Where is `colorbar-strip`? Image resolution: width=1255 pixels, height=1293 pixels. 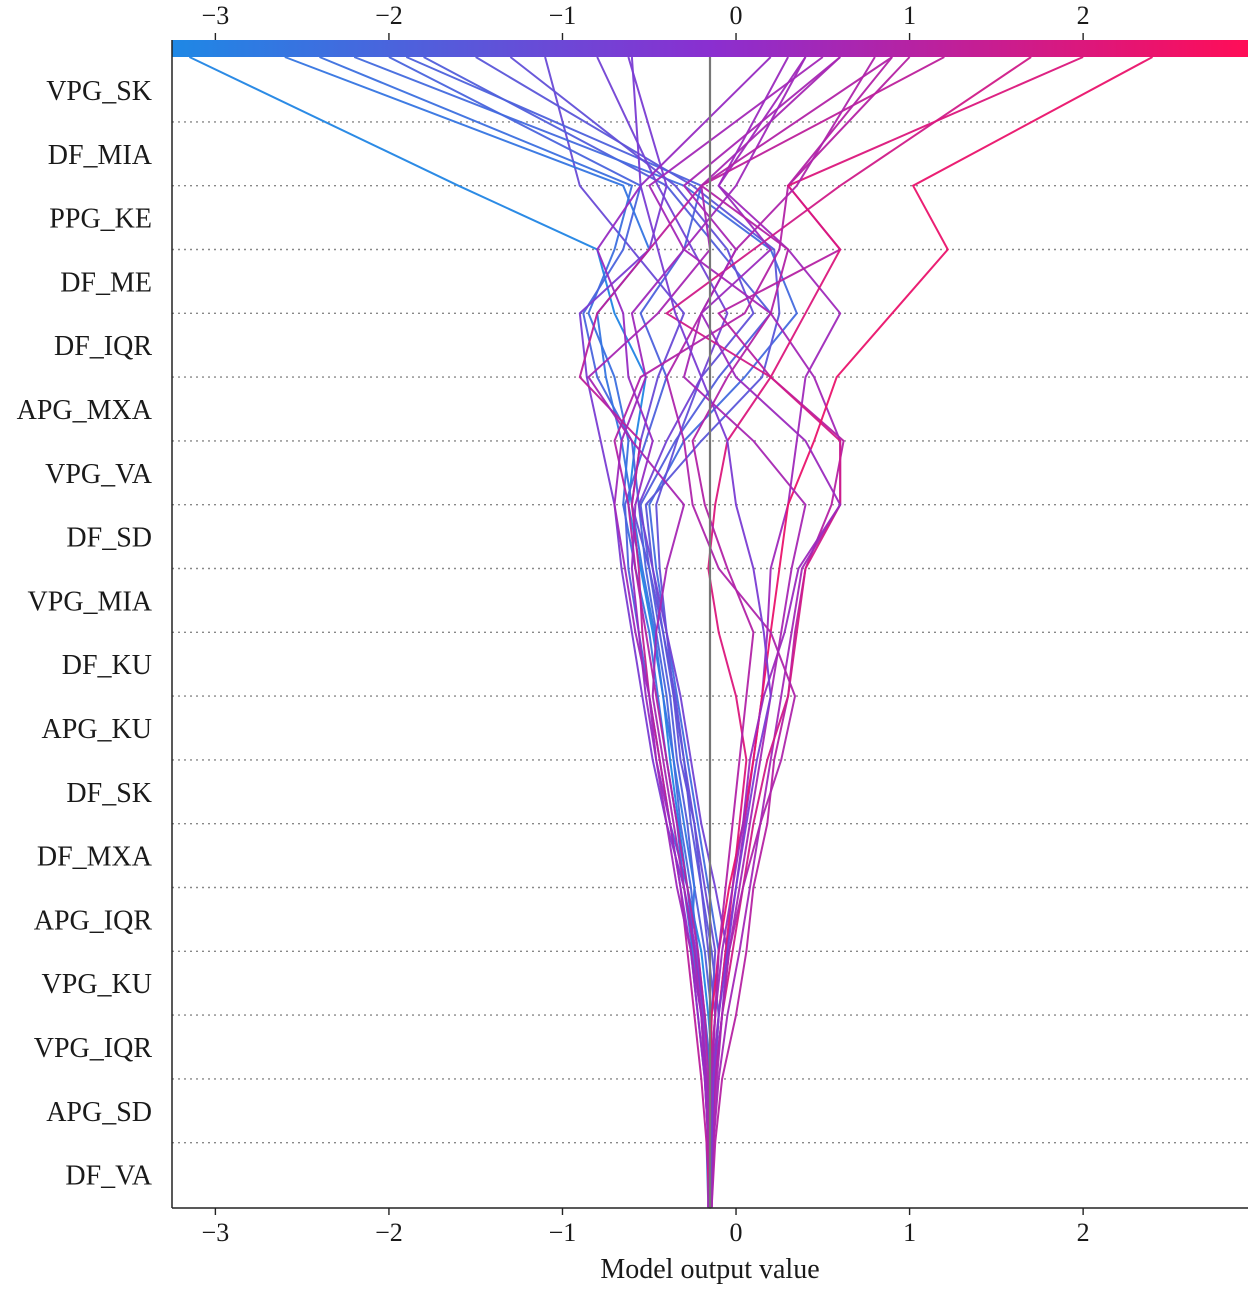 colorbar-strip is located at coordinates (710, 48).